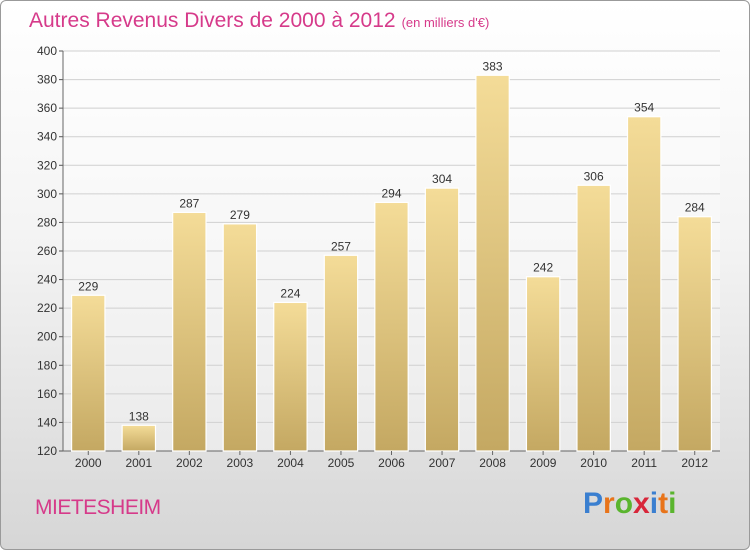  I want to click on y-tick-label: 400, so click(47, 51).